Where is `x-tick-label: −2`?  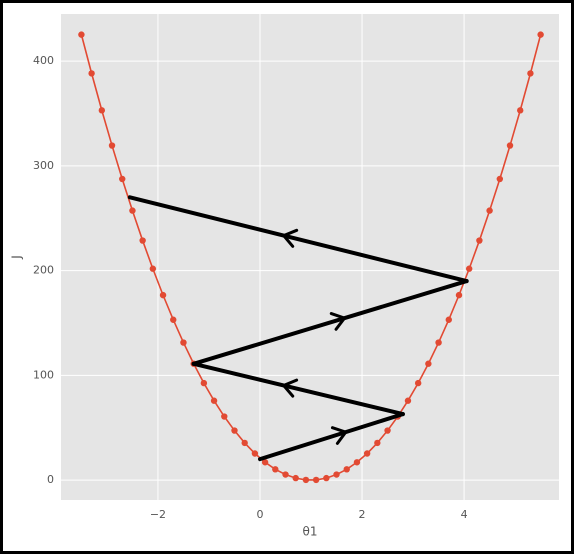
x-tick-label: −2 is located at coordinates (158, 514).